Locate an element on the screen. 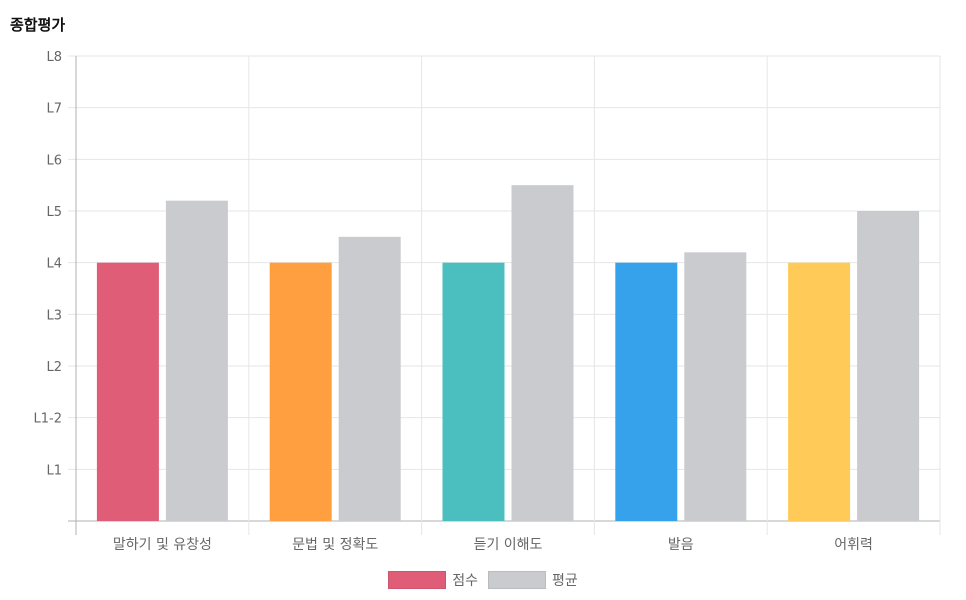 This screenshot has height=600, width=966. legend-label-score: 점수 is located at coordinates (465, 581).